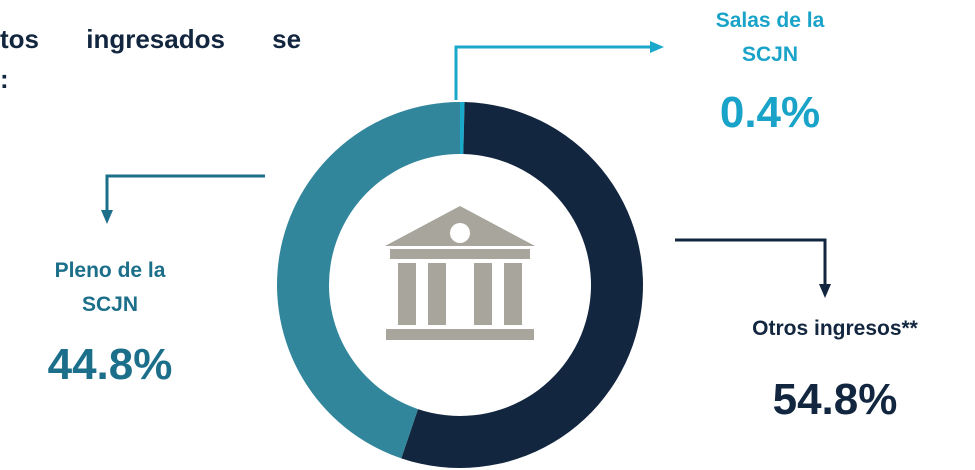 The height and width of the screenshot is (470, 975). Describe the element at coordinates (460, 273) in the screenshot. I see `bank-icon` at that location.